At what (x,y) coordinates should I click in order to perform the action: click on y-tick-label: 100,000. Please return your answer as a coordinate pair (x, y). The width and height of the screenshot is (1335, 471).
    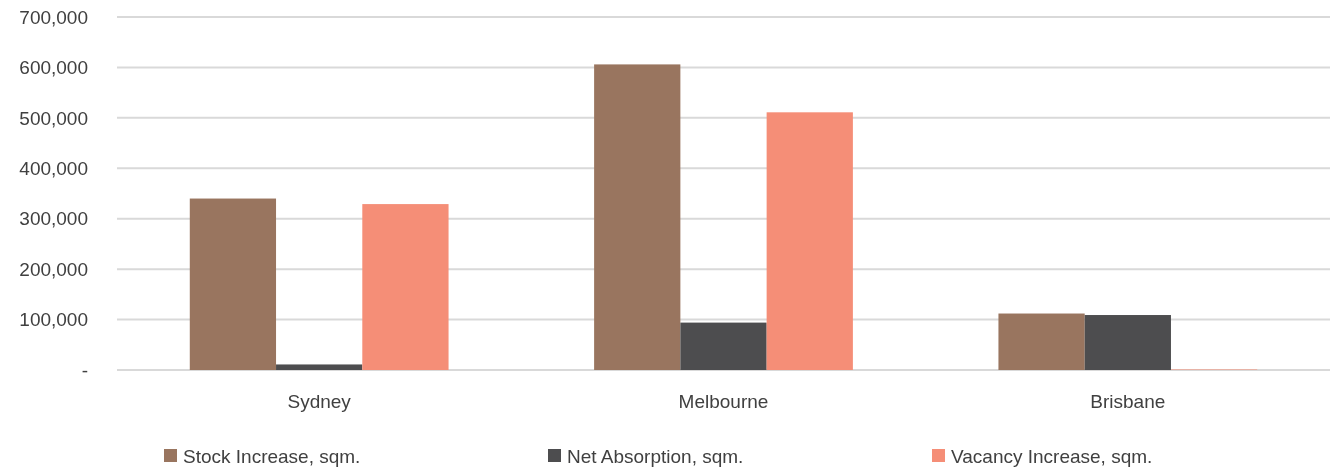
    Looking at the image, I should click on (53, 320).